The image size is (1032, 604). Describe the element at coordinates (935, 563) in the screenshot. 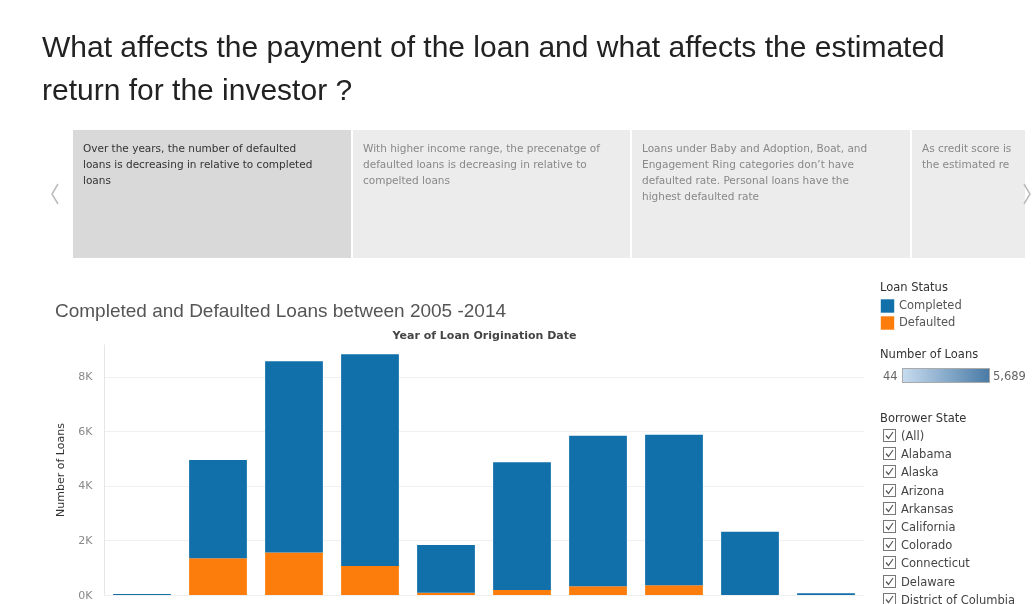

I see `text: Connecticut` at that location.